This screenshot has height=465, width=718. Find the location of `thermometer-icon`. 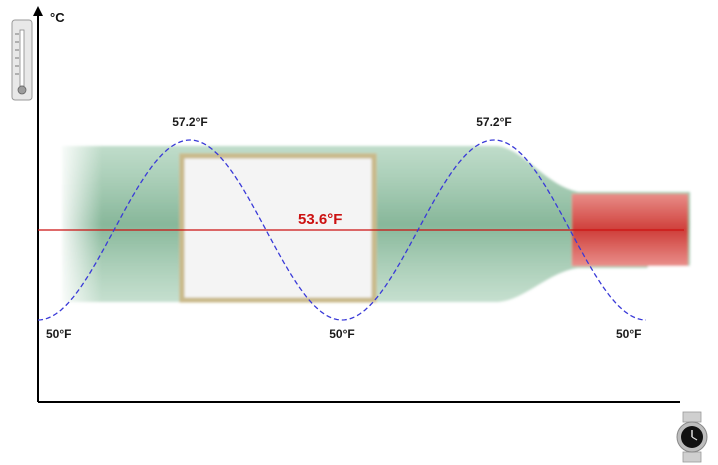

thermometer-icon is located at coordinates (22, 60).